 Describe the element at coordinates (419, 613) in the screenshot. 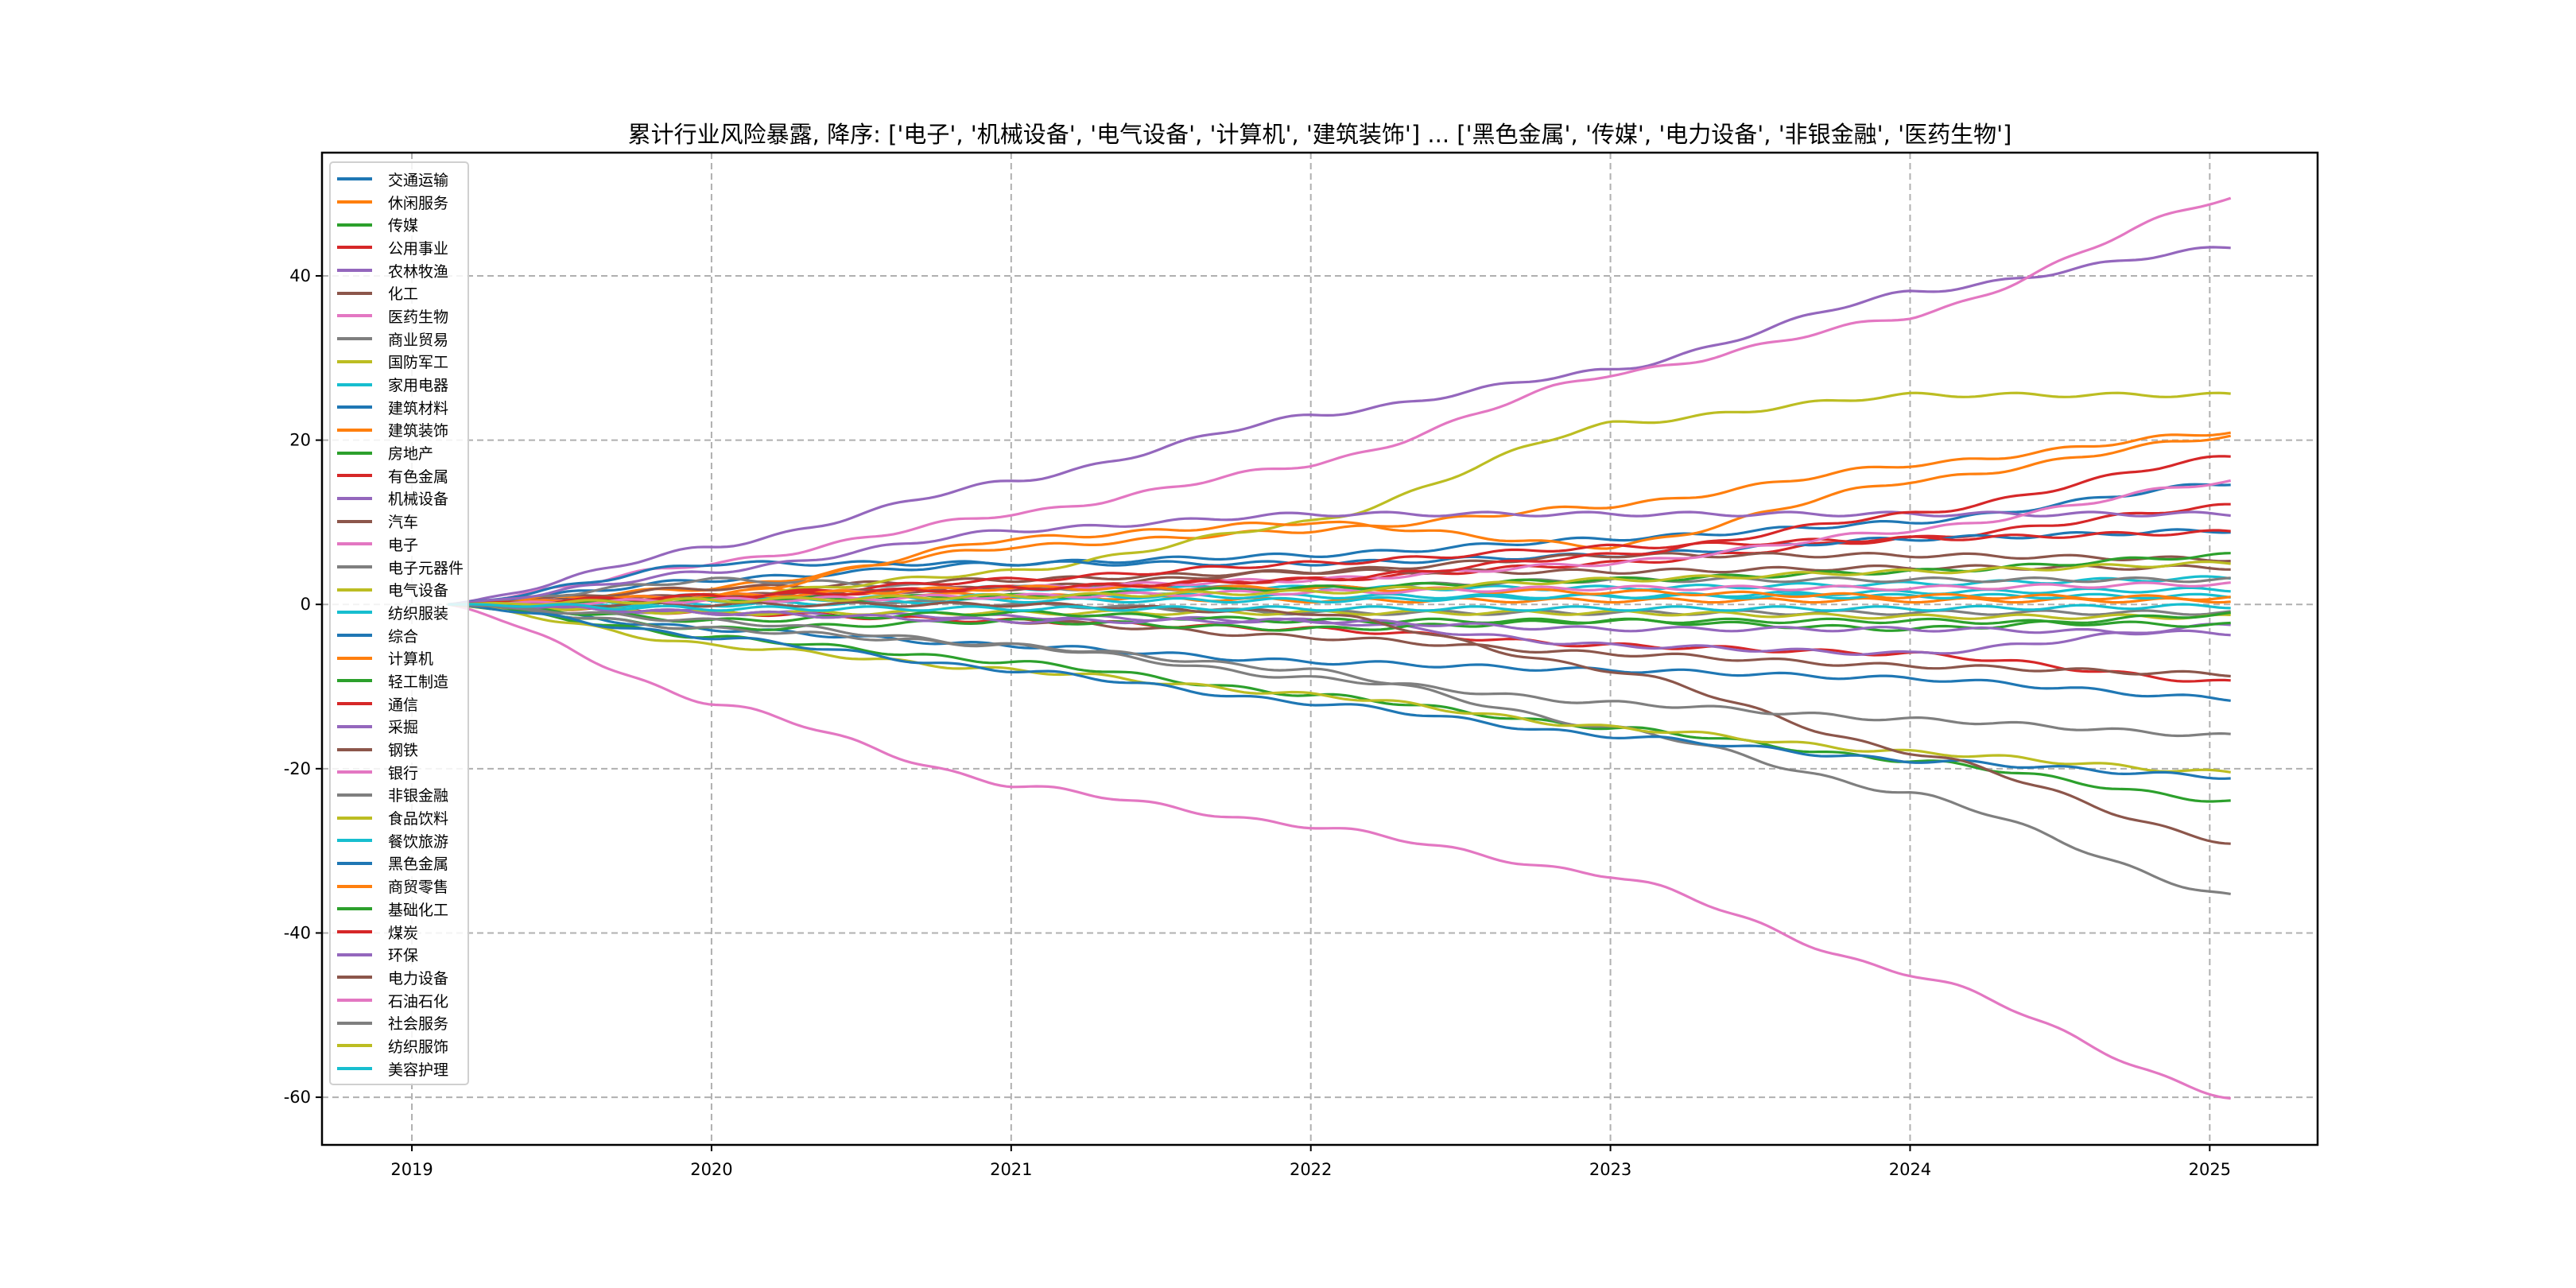

I see `legend-label: 纺织服装` at that location.